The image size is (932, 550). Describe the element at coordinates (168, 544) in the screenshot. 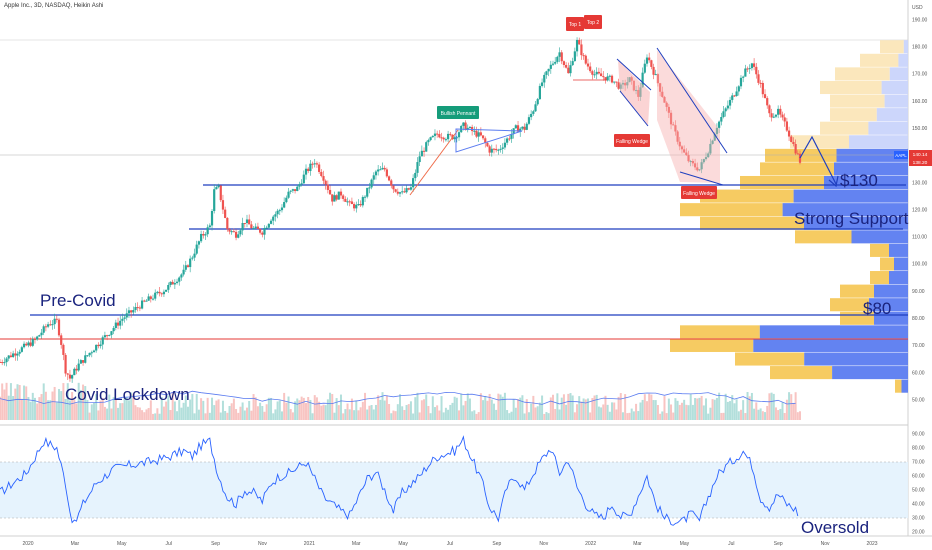

I see `time-tick-label: Jul` at that location.